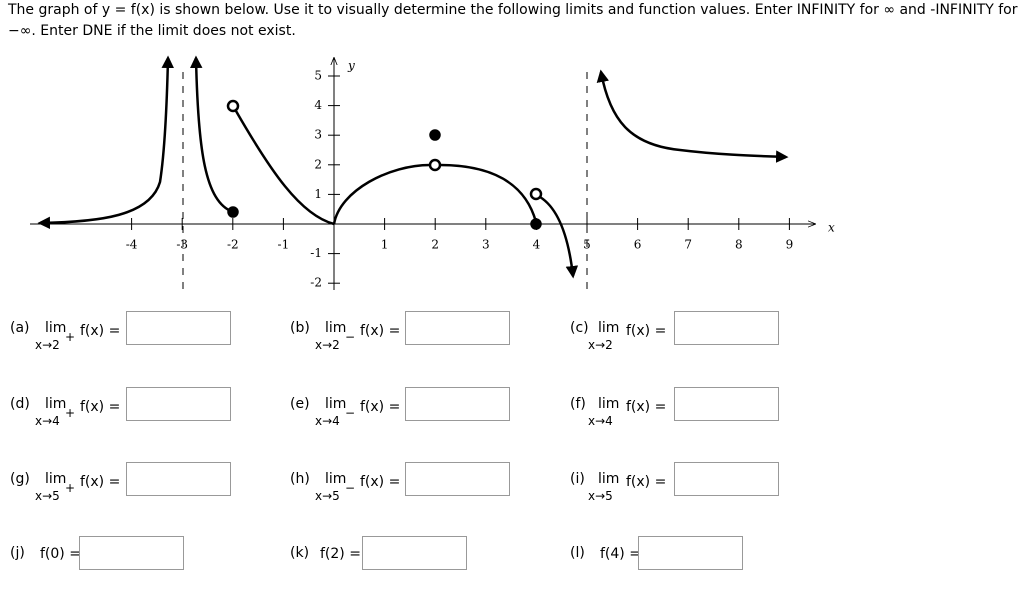 The image size is (1024, 590). Describe the element at coordinates (132, 245) in the screenshot. I see `x-tick-label: -4` at that location.